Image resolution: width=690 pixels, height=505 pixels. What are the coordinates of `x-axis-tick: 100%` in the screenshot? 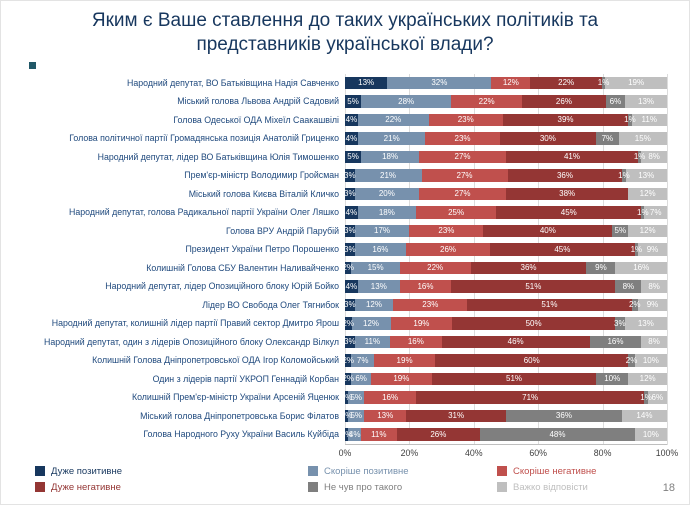 It's located at (667, 452).